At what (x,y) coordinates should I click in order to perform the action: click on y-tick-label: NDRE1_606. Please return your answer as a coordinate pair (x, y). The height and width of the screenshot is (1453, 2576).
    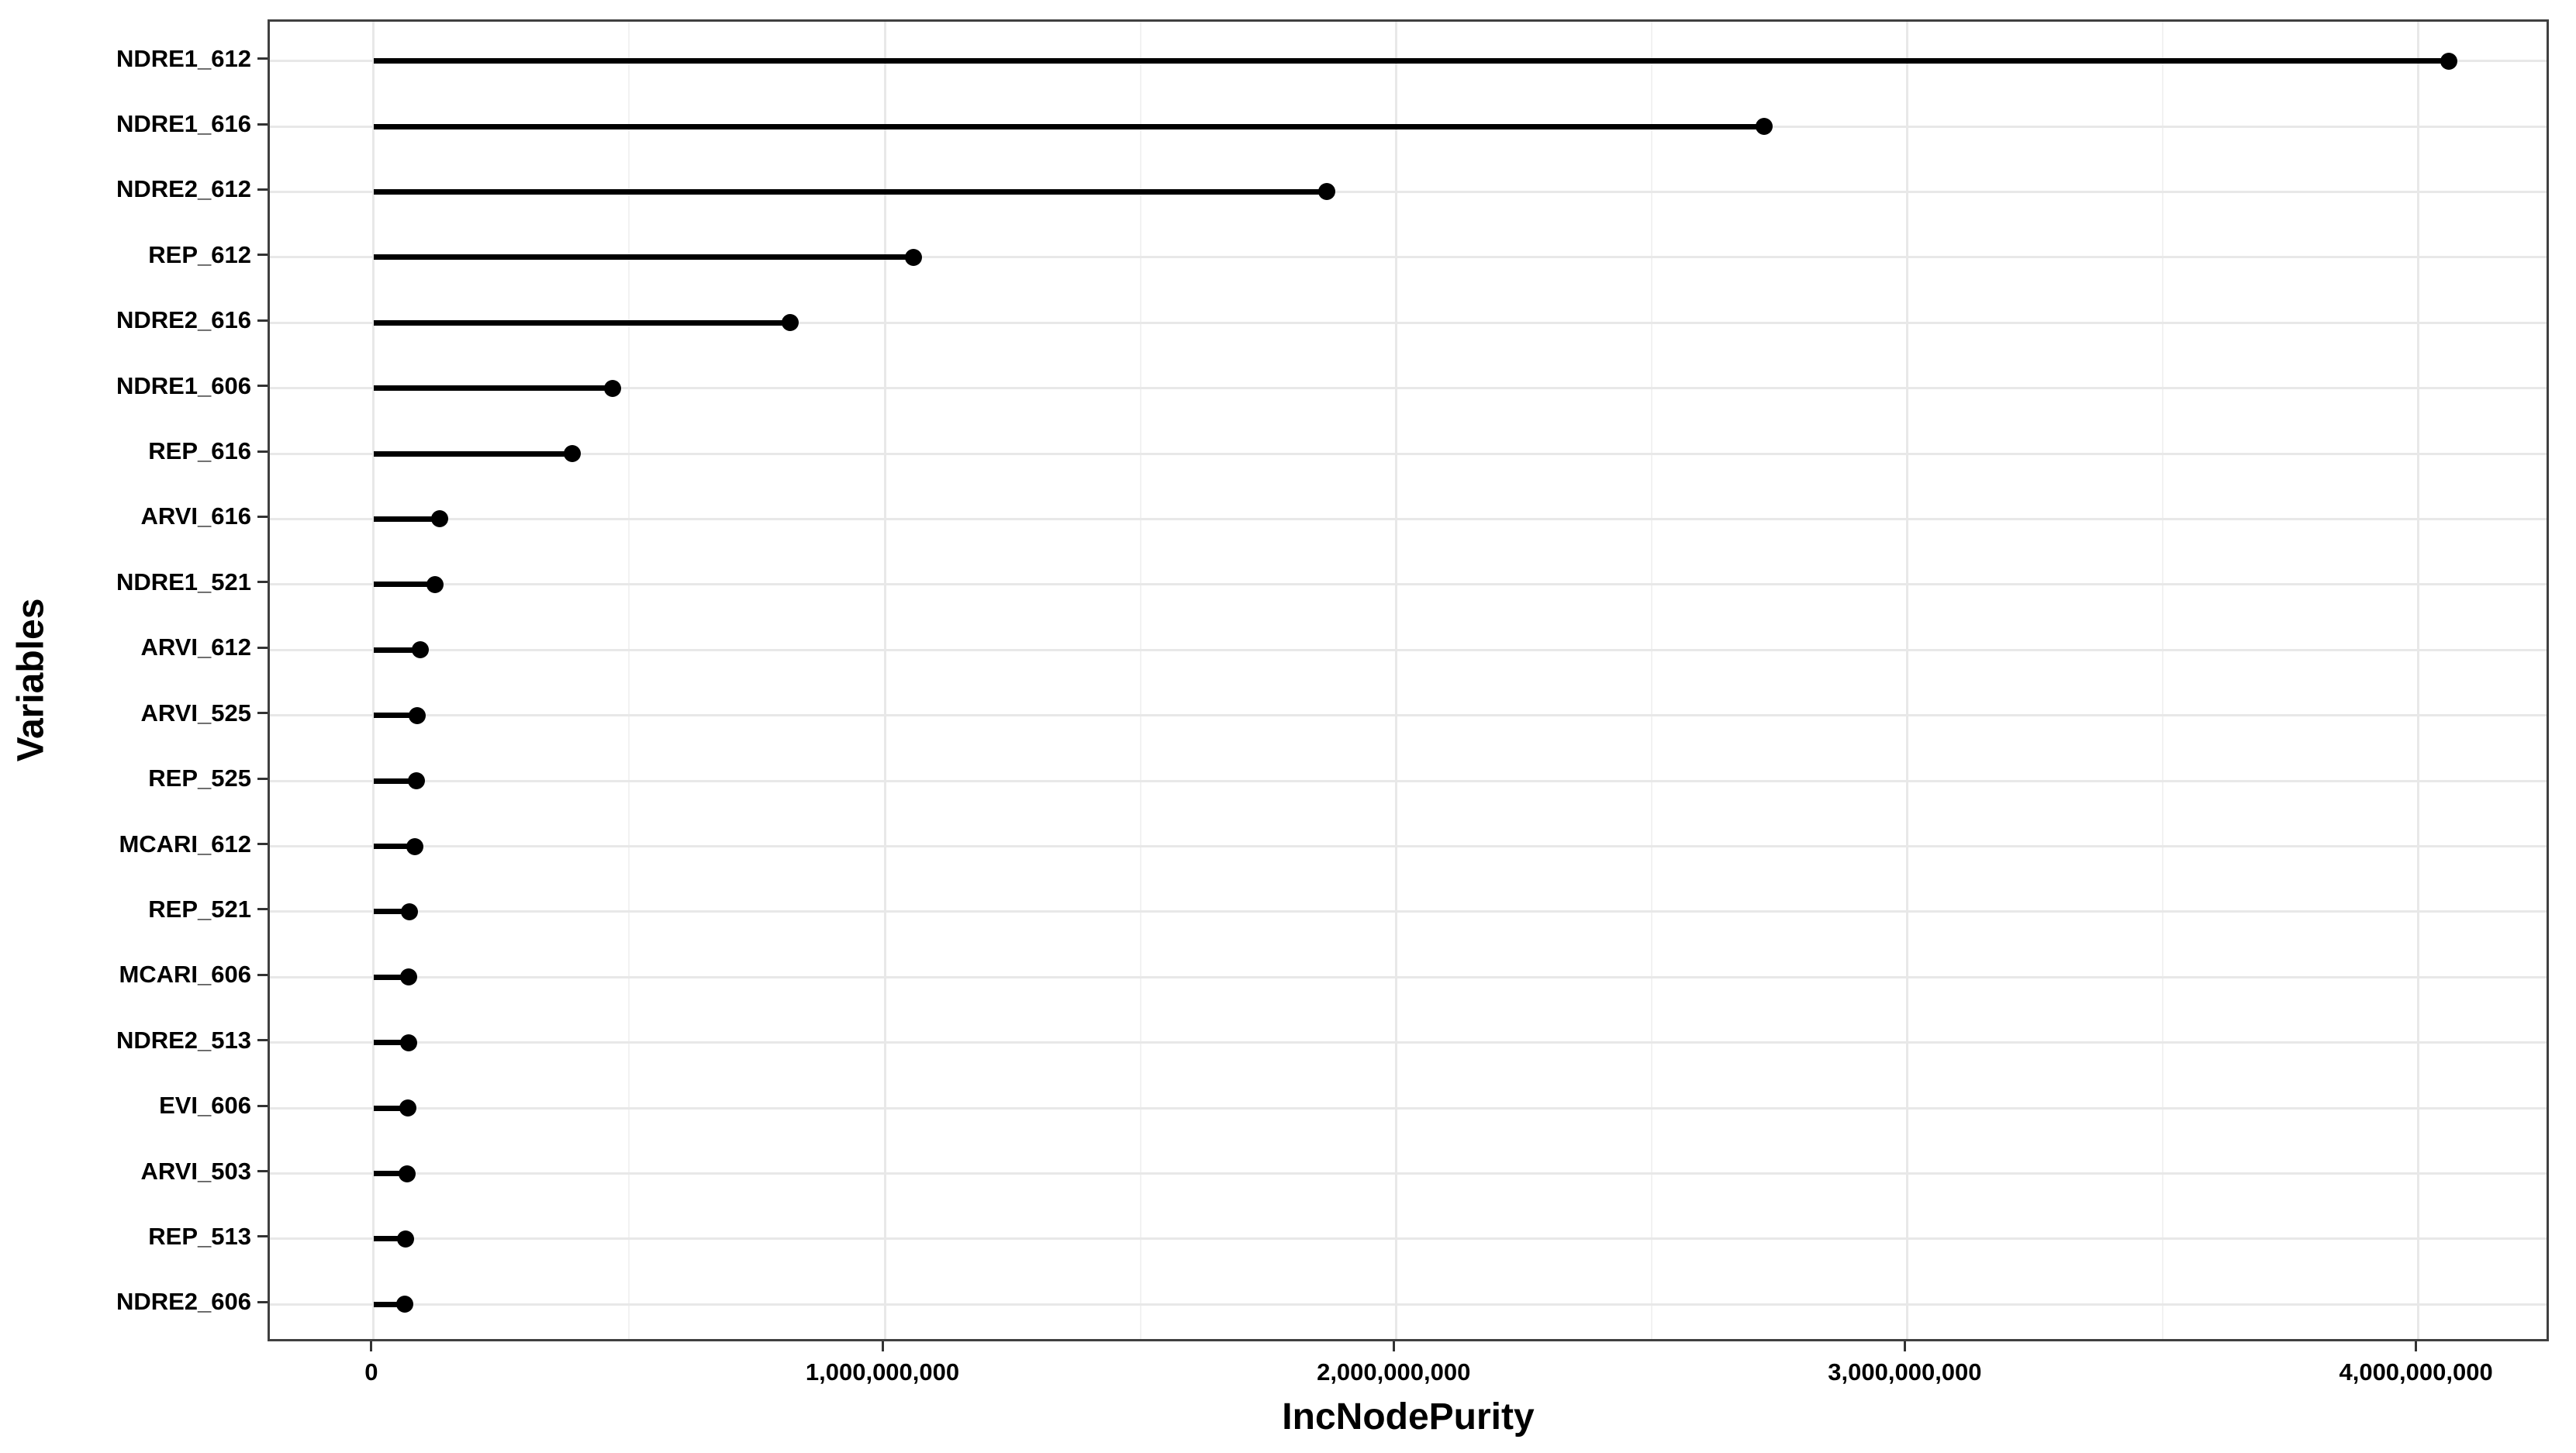
    Looking at the image, I should click on (183, 385).